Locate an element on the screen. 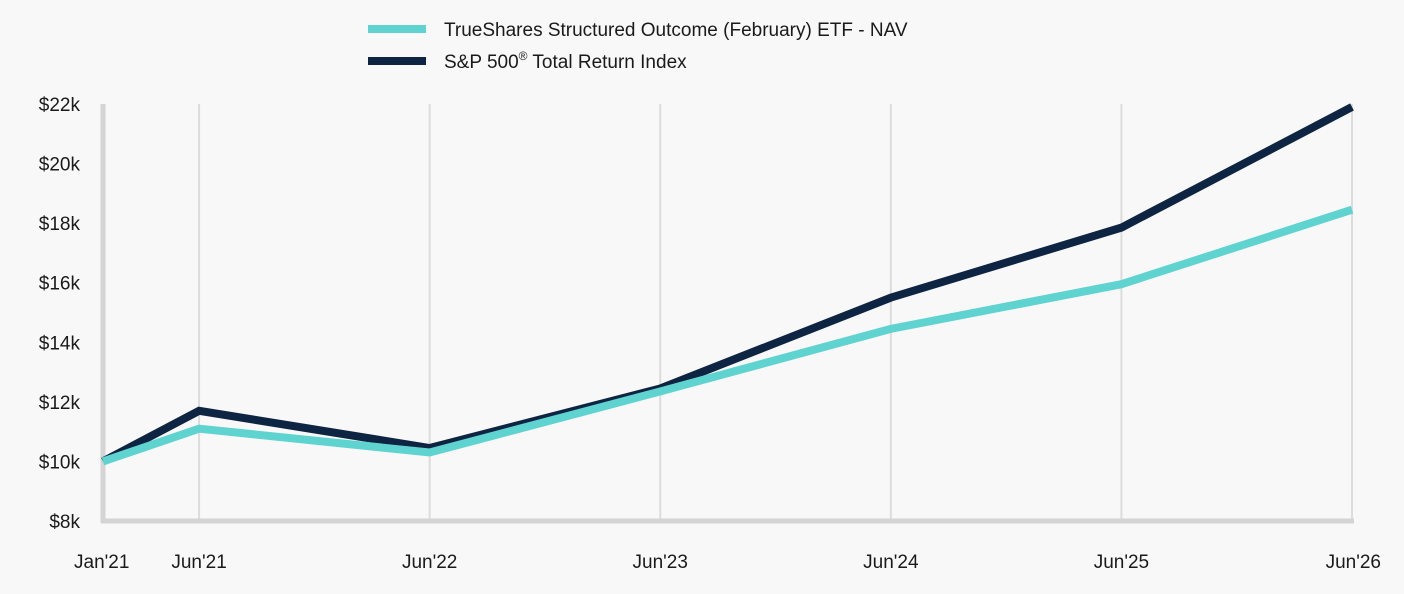  x-tick-label: Jun'24 is located at coordinates (891, 562).